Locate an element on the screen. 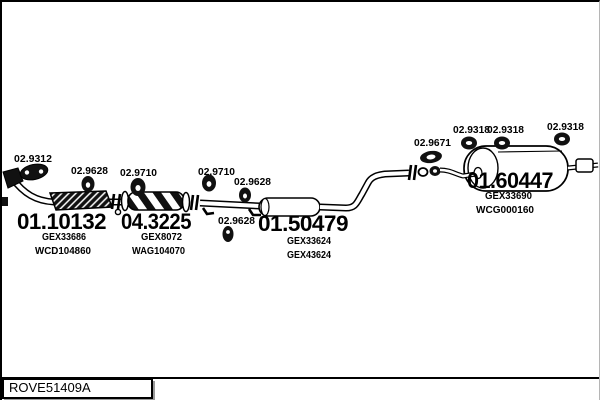  part-block-rear-silencer: 01.60447 GEX33690 WCG000160 is located at coordinates (510, 192).